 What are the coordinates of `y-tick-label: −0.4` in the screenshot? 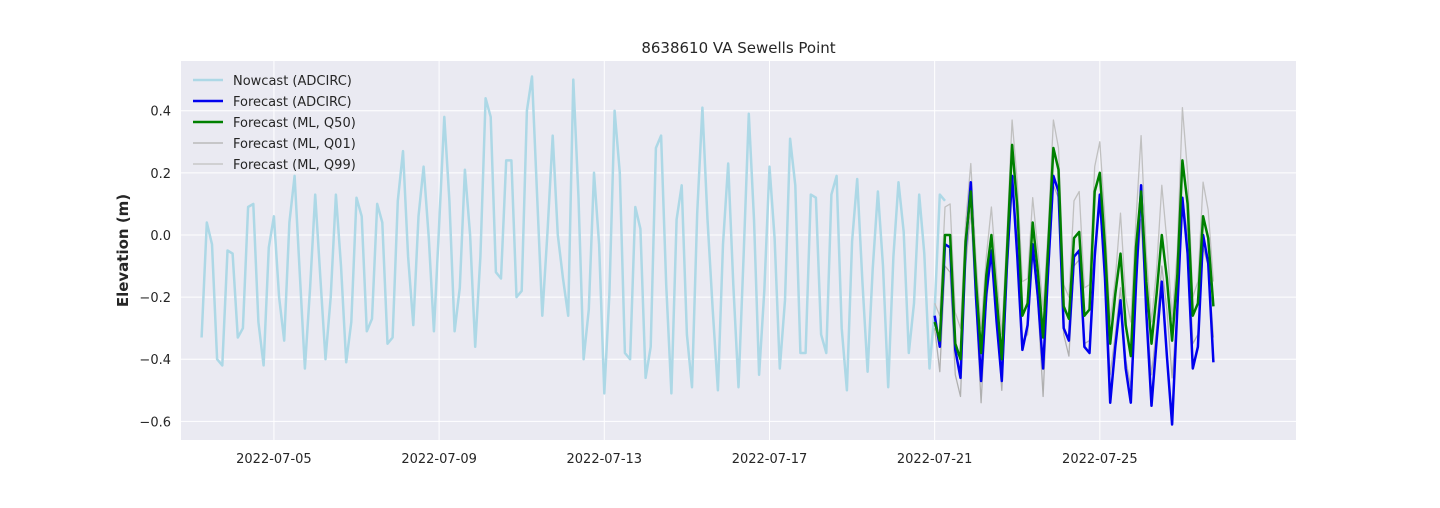 It's located at (155, 360).